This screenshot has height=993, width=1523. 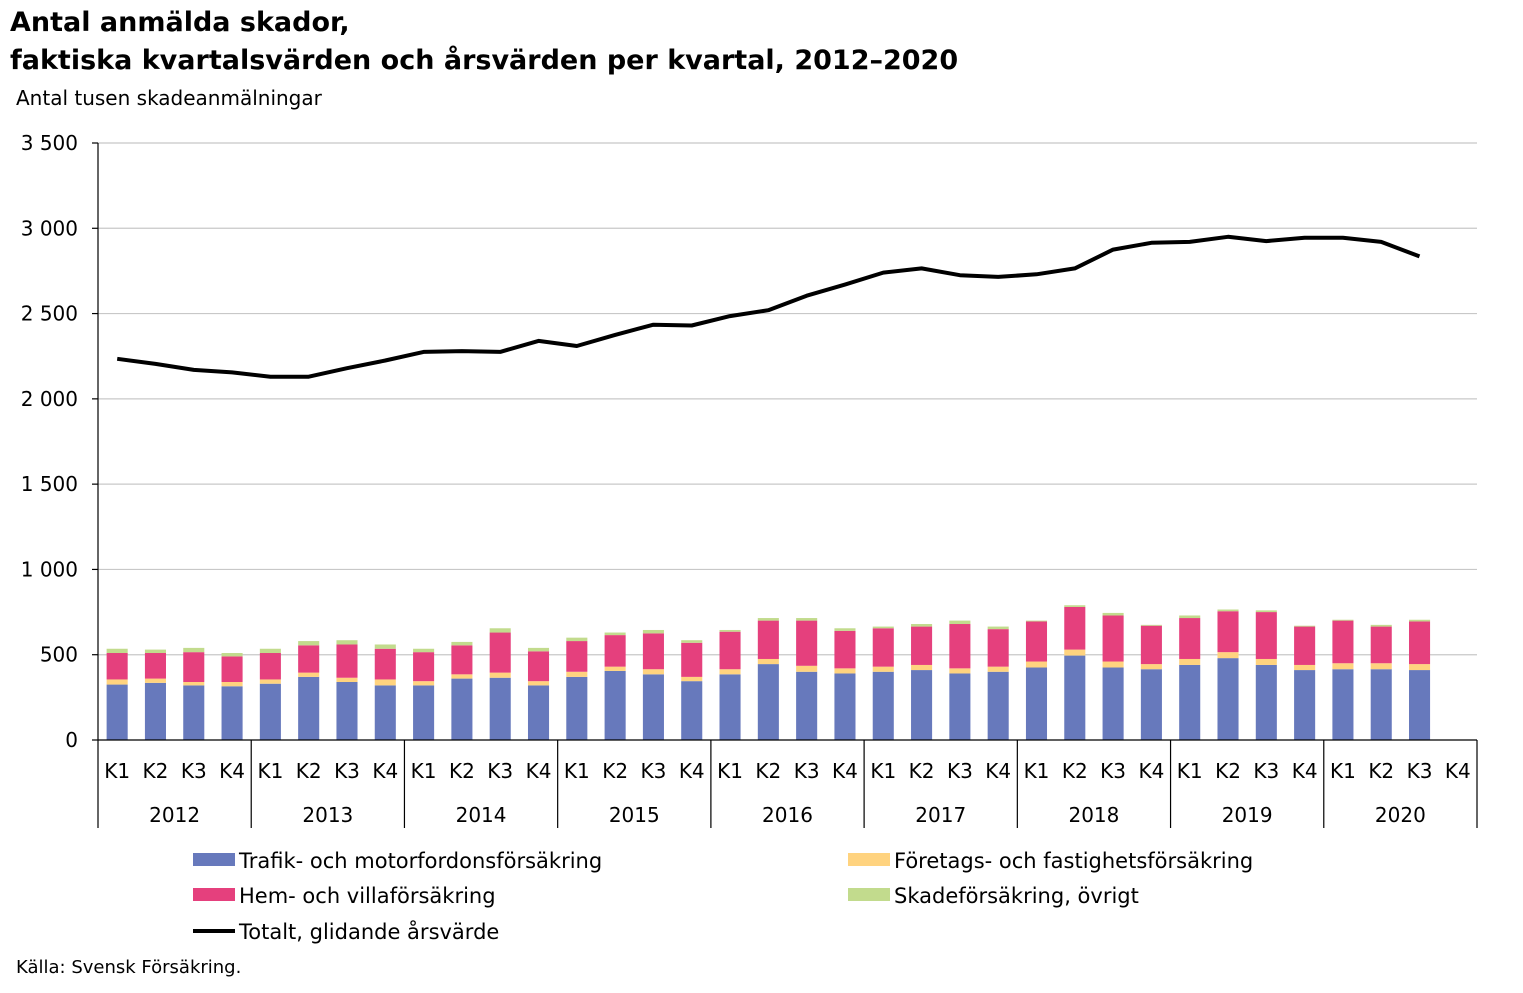 What do you see at coordinates (940, 815) in the screenshot?
I see `x-tick-label-year: 2017` at bounding box center [940, 815].